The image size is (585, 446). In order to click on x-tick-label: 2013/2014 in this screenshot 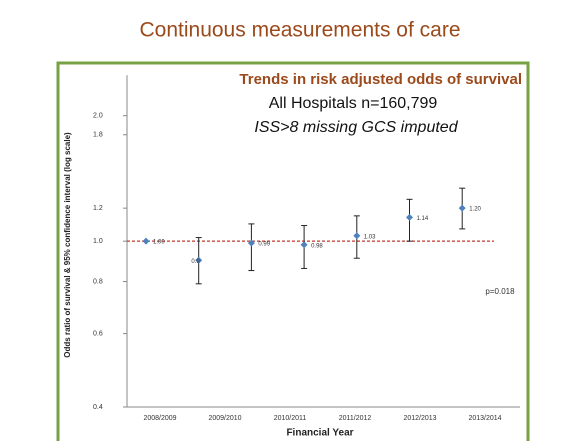, I will do `click(484, 418)`.